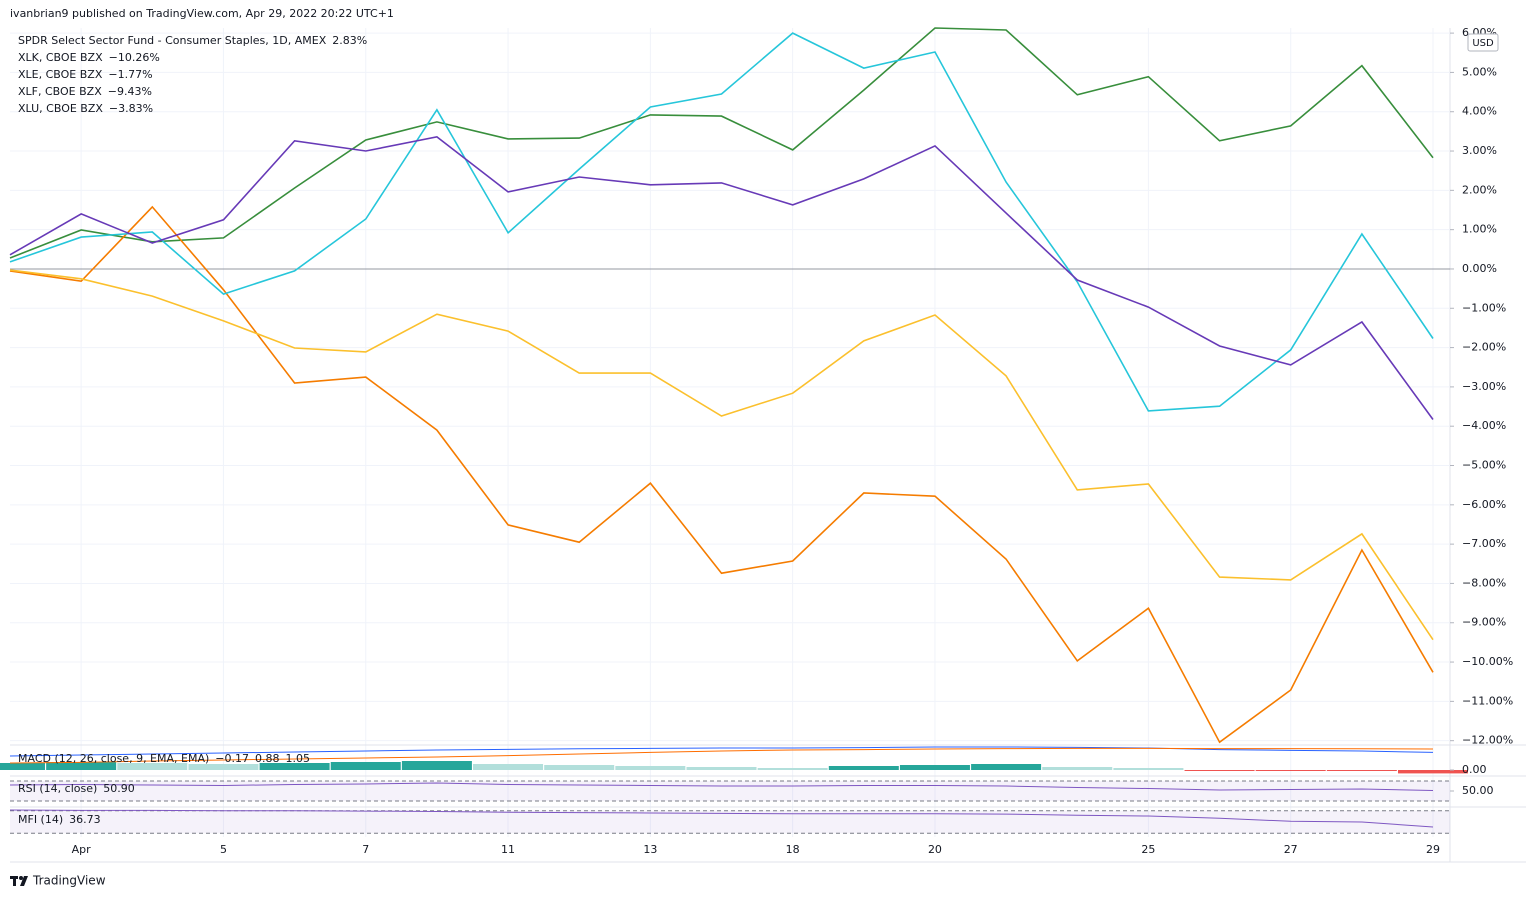 The height and width of the screenshot is (903, 1526). Describe the element at coordinates (721, 786) in the screenshot. I see `rsi-line` at that location.